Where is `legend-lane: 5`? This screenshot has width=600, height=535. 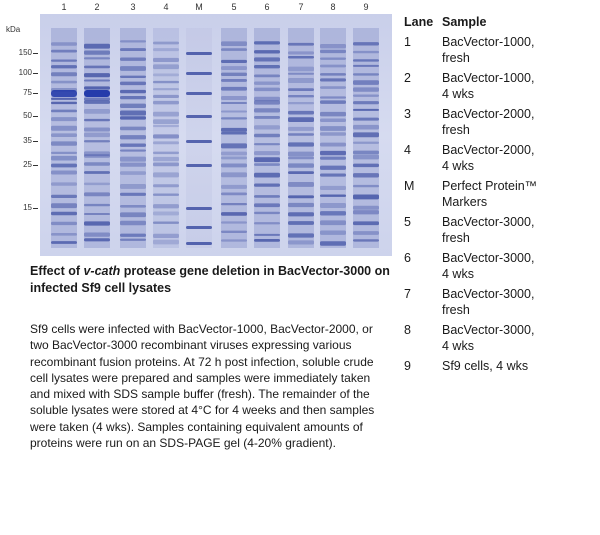 legend-lane: 5 is located at coordinates (407, 221).